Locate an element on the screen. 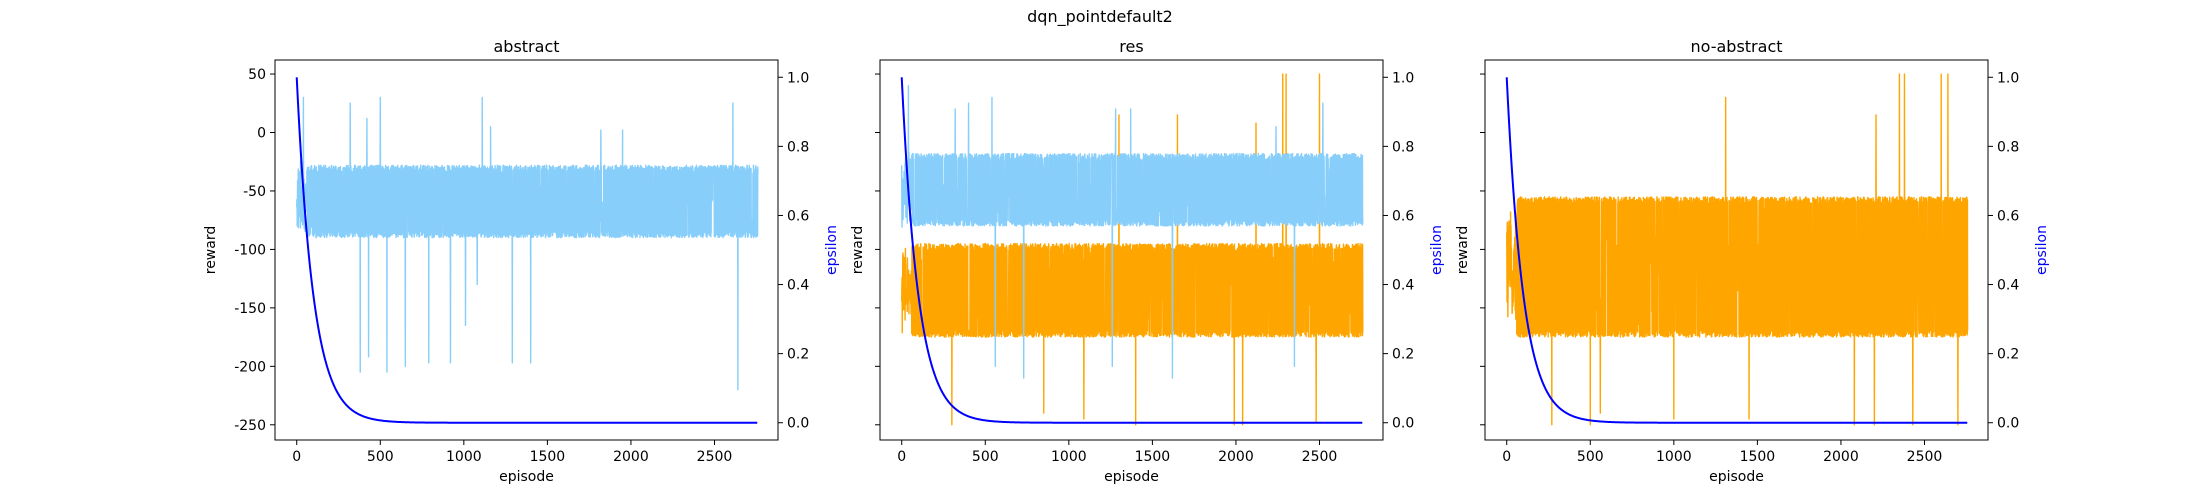 The height and width of the screenshot is (500, 2200). panel-title: abstract is located at coordinates (526, 46).